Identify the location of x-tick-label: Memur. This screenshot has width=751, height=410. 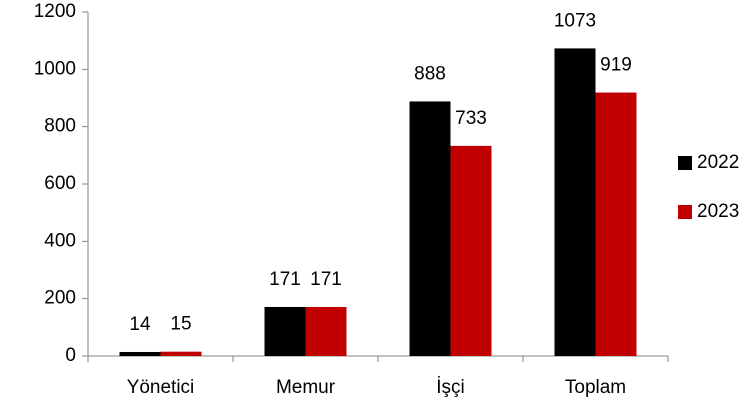
(306, 387).